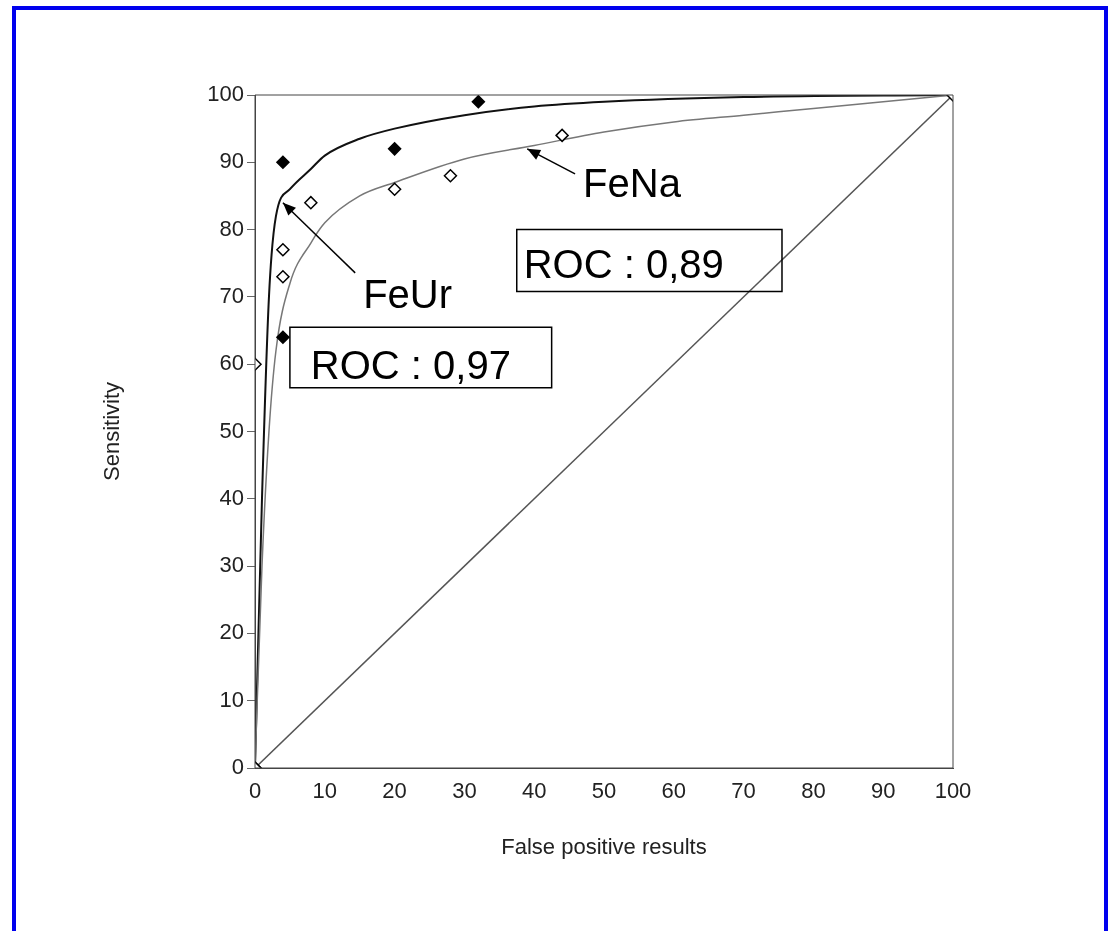 This screenshot has height=931, width=1115. What do you see at coordinates (231, 161) in the screenshot?
I see `y-tick-label: 90` at bounding box center [231, 161].